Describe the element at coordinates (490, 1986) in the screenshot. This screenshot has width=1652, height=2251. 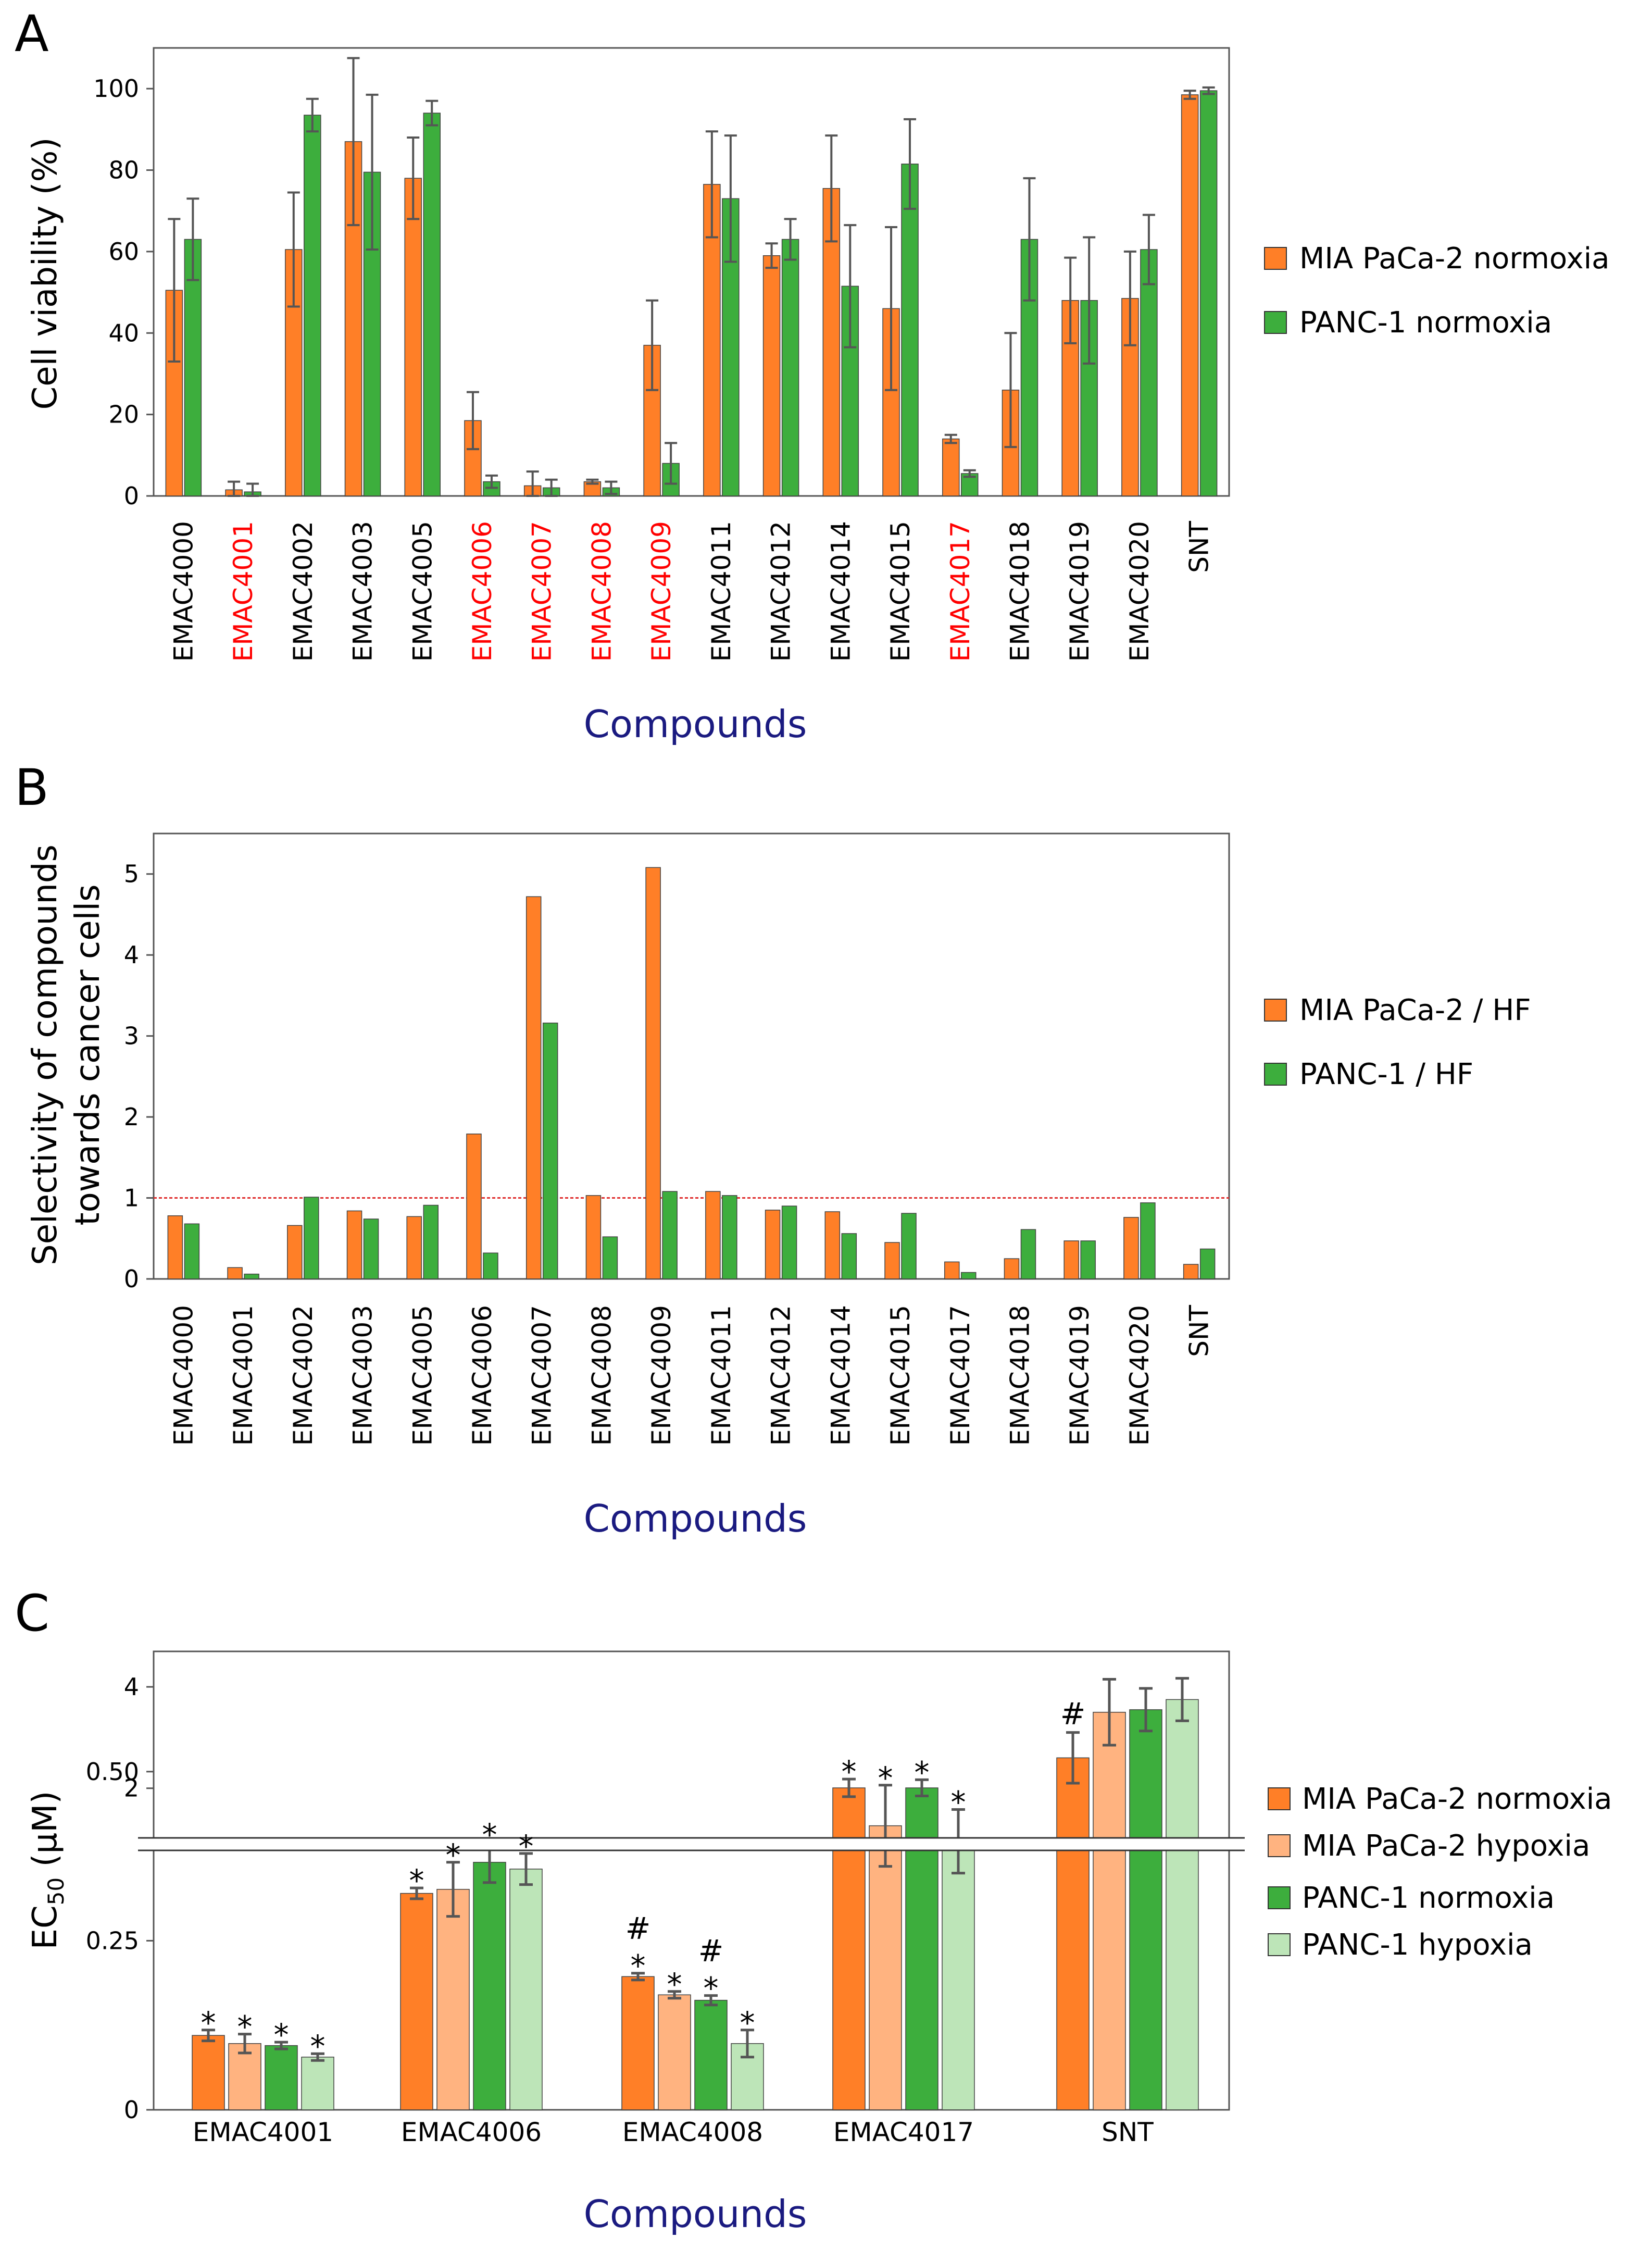
I see `bar-panc-1-normoxia-emac4006` at that location.